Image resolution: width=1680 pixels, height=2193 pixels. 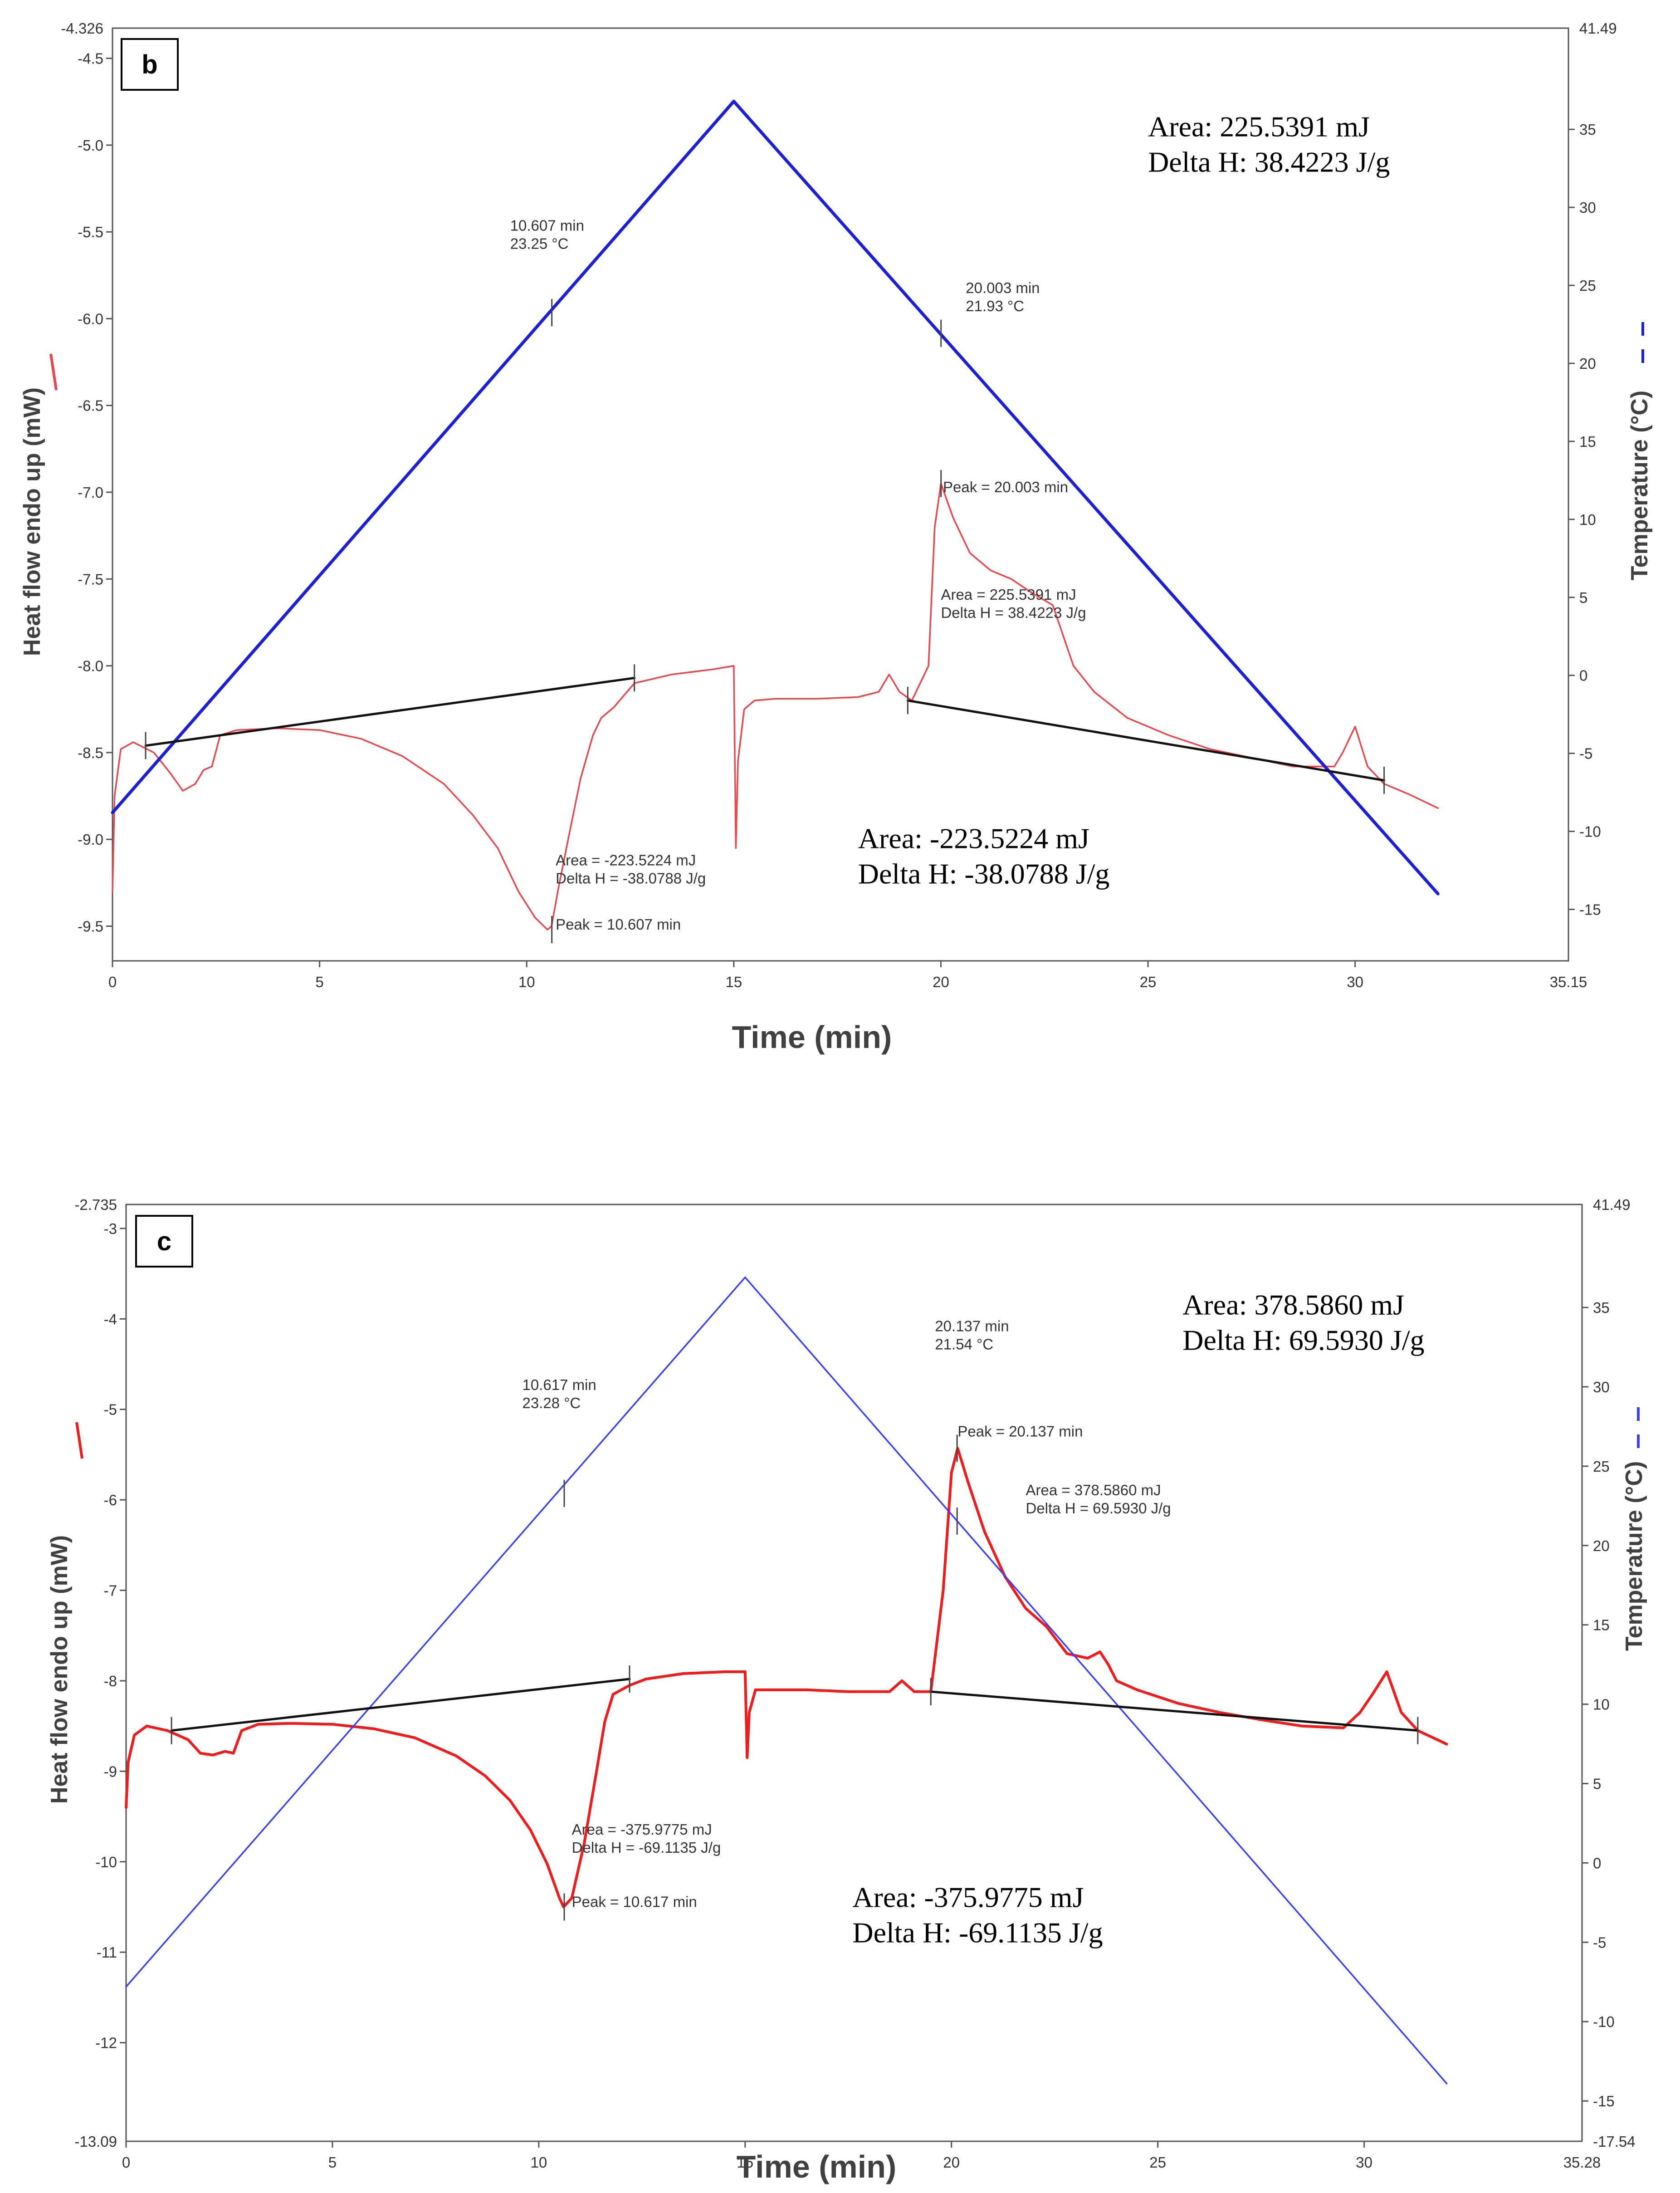 What do you see at coordinates (647, 1847) in the screenshot?
I see `annotation-text: Delta H = -69.1135 J/g` at bounding box center [647, 1847].